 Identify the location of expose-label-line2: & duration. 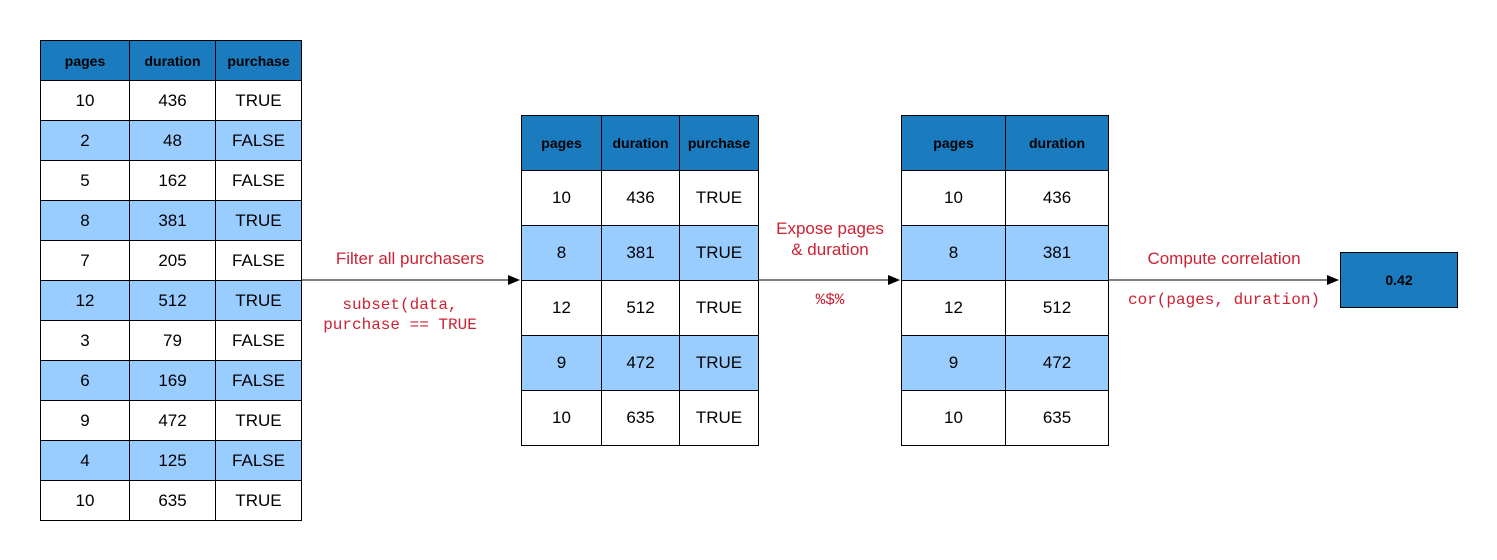
(830, 249).